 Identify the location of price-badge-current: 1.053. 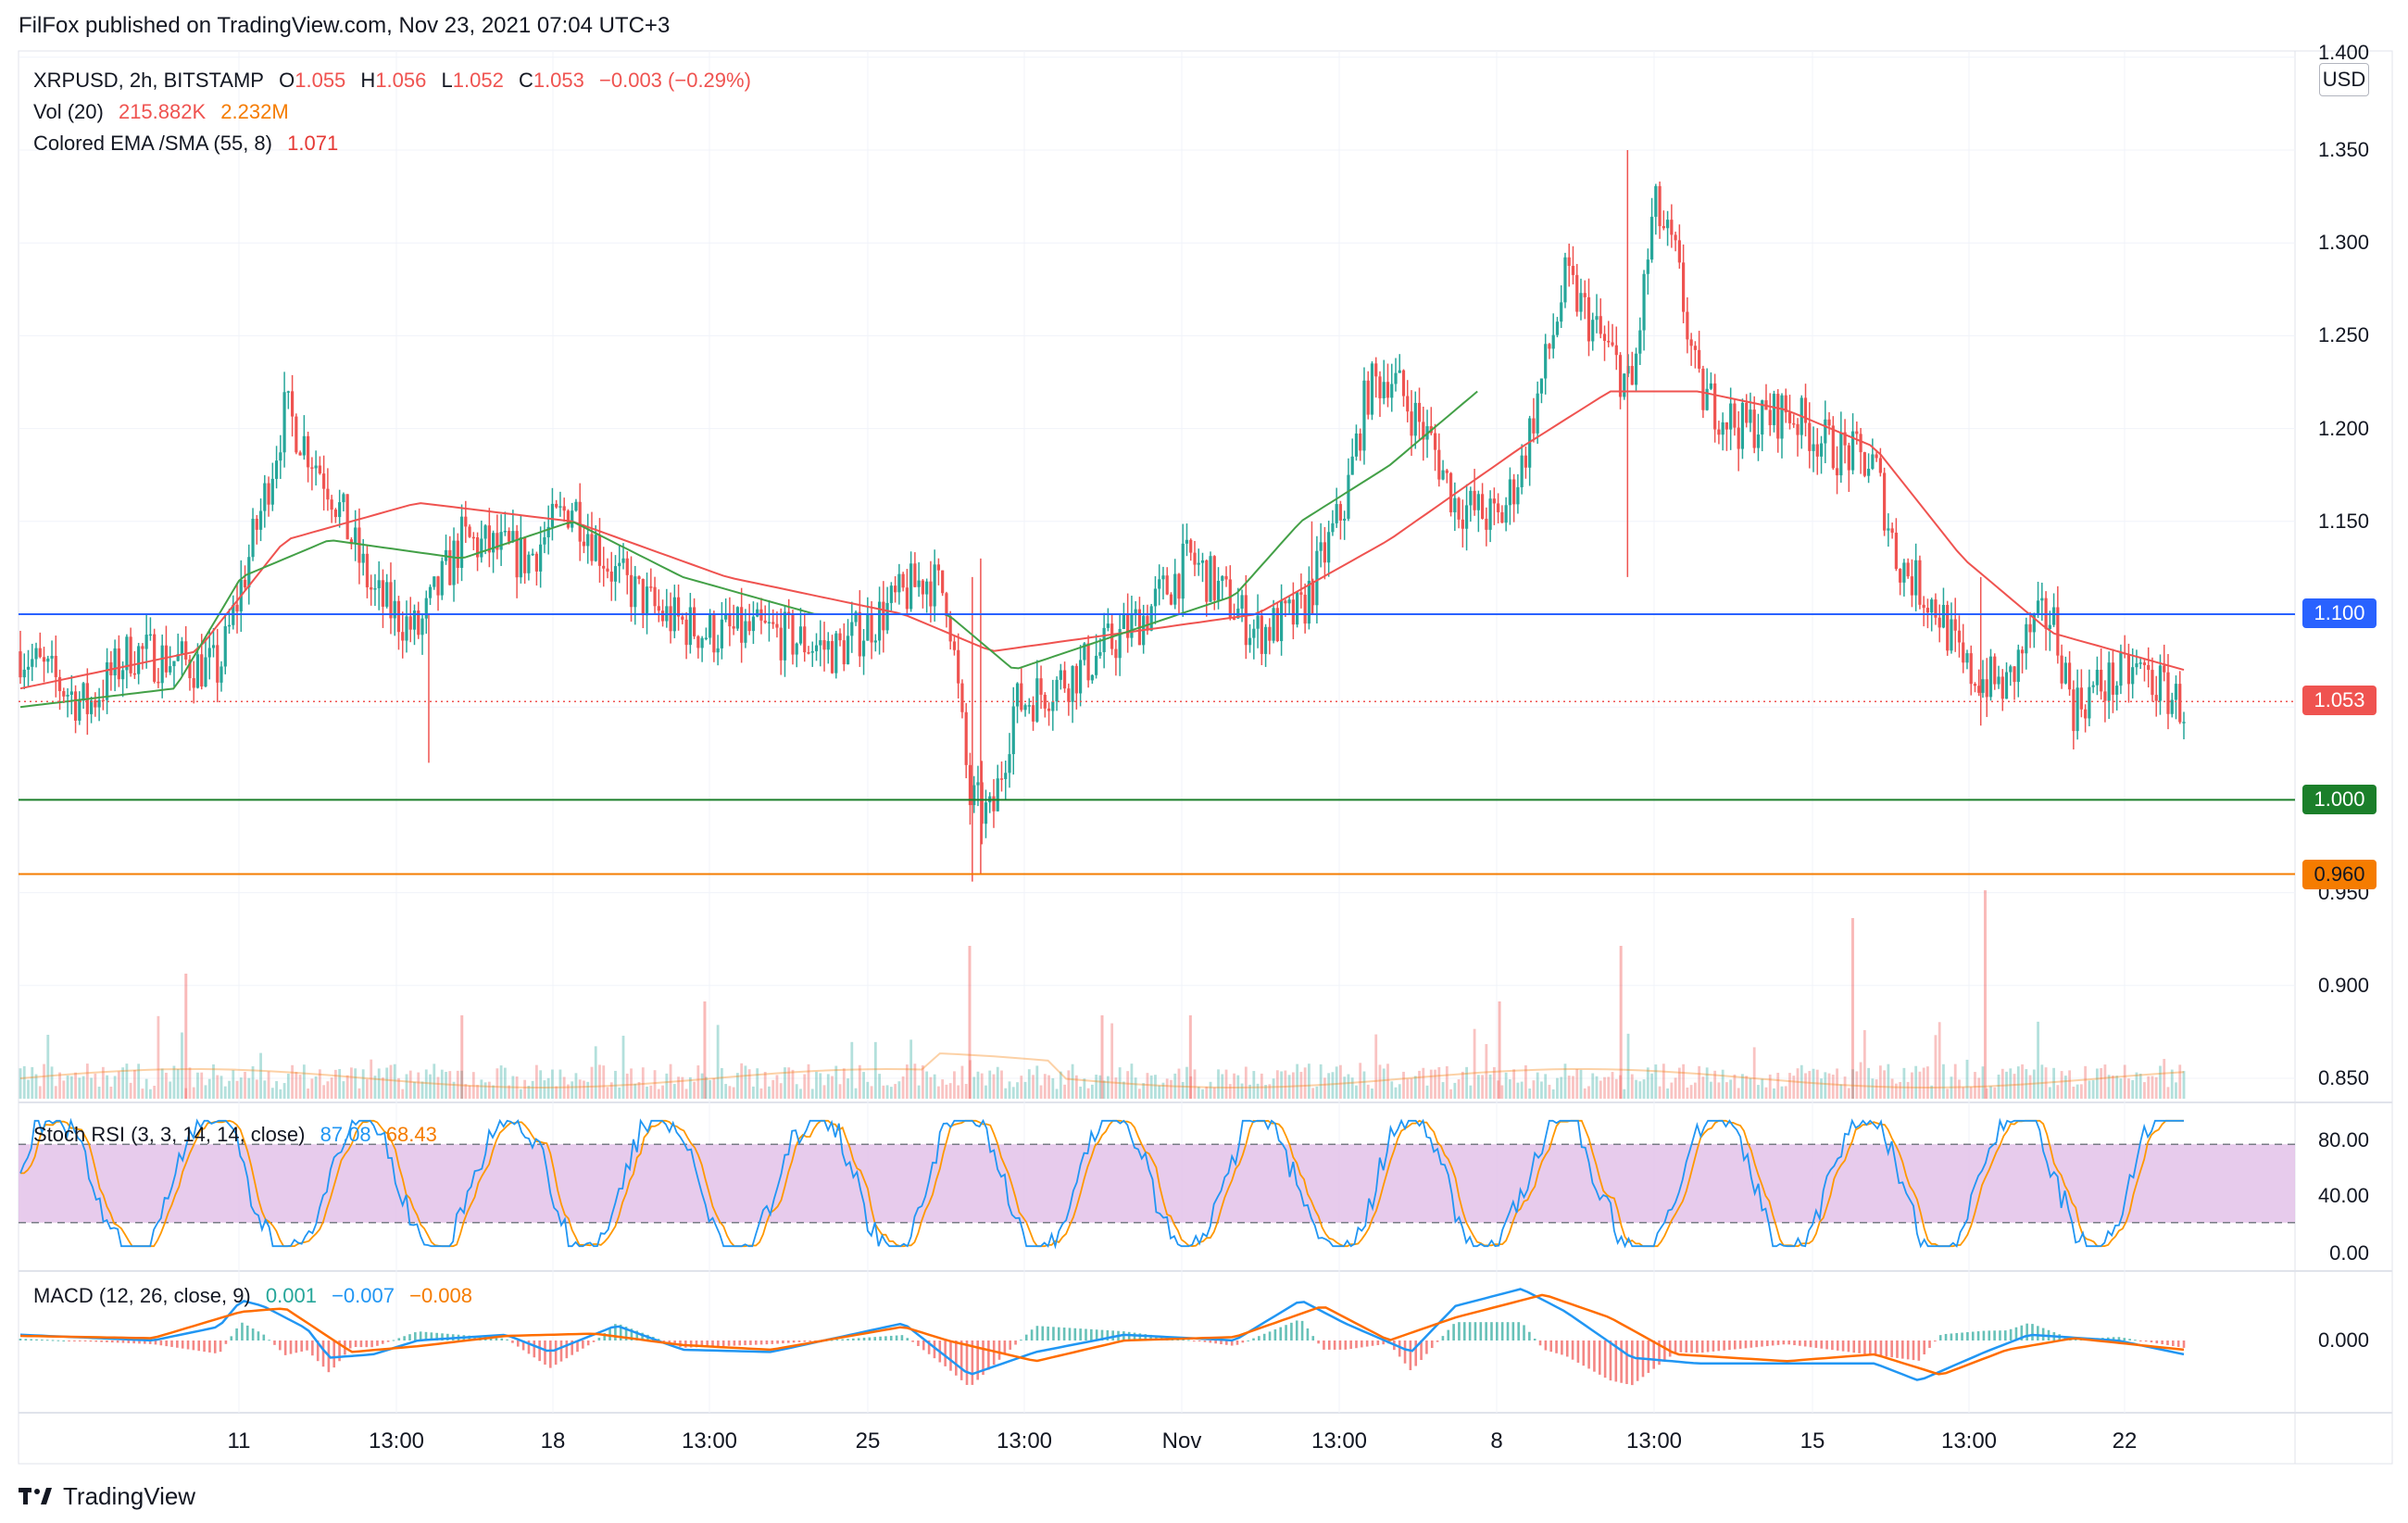
(2339, 700).